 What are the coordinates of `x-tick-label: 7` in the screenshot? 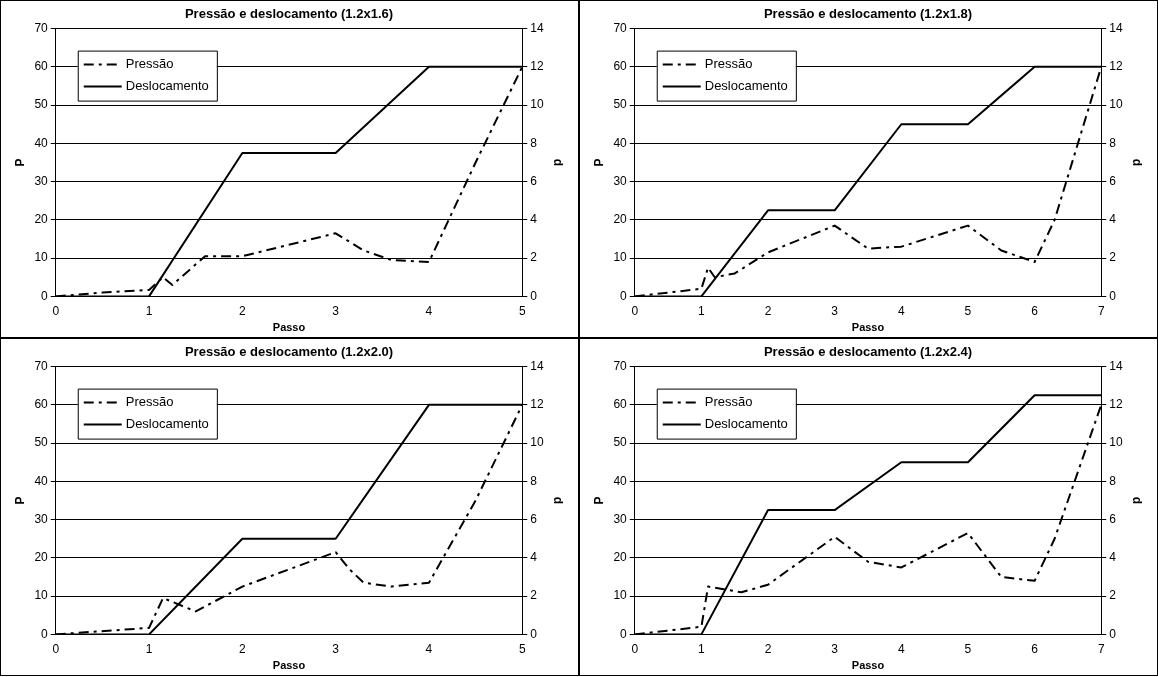 It's located at (1101, 310).